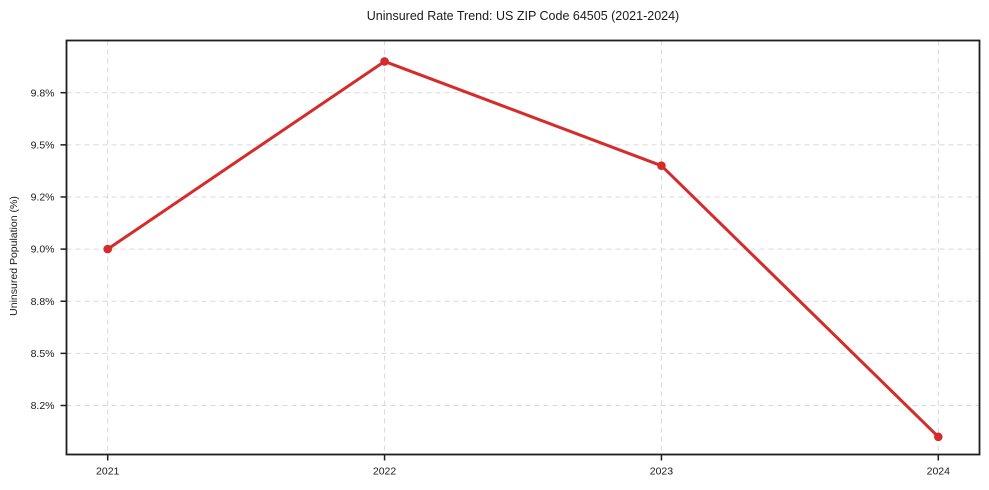 This screenshot has height=490, width=989. What do you see at coordinates (43, 93) in the screenshot?
I see `y-tick-label: 9.8%` at bounding box center [43, 93].